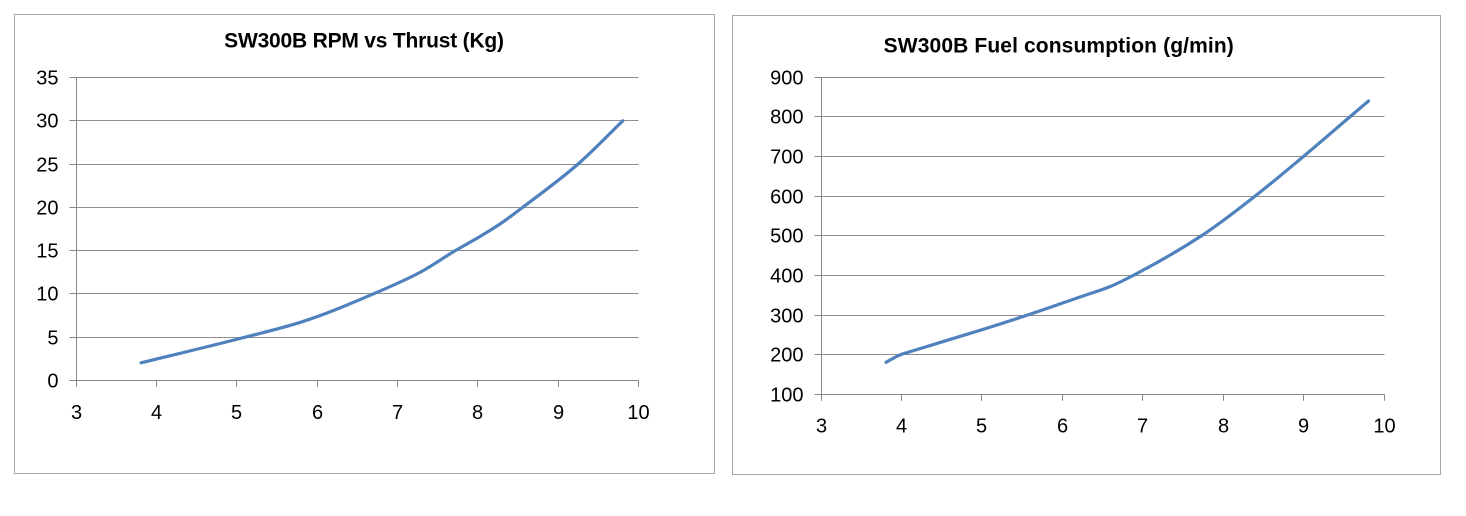 The height and width of the screenshot is (516, 1466). What do you see at coordinates (47, 165) in the screenshot?
I see `svg-text: 25` at bounding box center [47, 165].